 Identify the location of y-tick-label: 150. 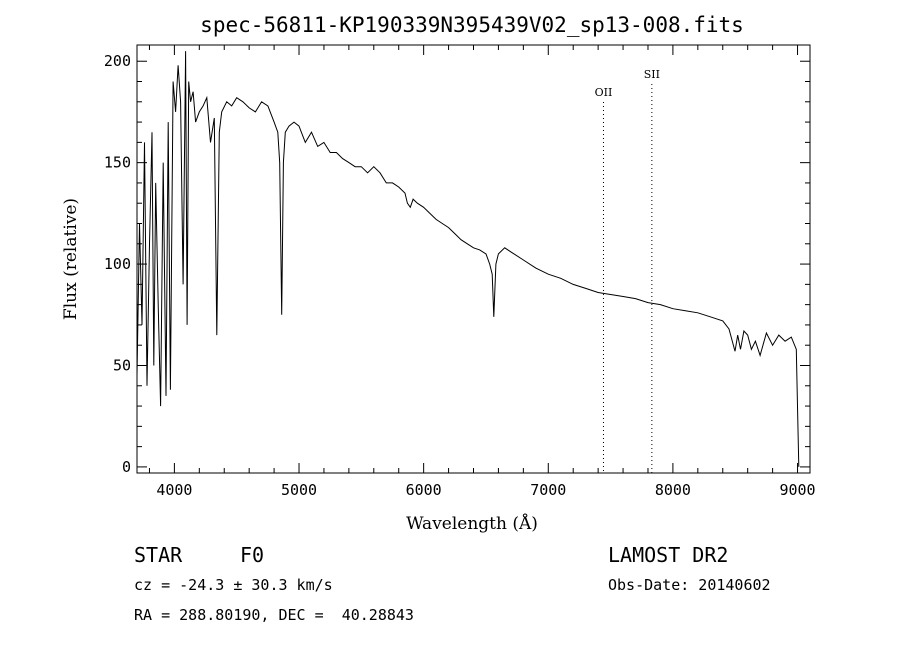
(117, 163).